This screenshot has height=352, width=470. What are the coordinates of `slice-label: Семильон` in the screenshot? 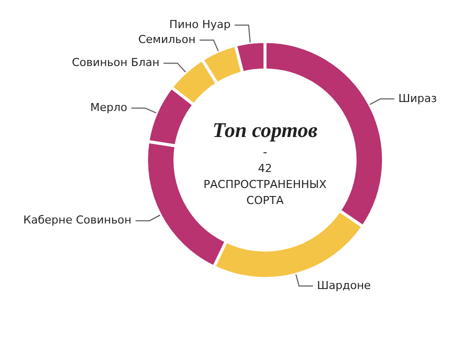 It's located at (167, 39).